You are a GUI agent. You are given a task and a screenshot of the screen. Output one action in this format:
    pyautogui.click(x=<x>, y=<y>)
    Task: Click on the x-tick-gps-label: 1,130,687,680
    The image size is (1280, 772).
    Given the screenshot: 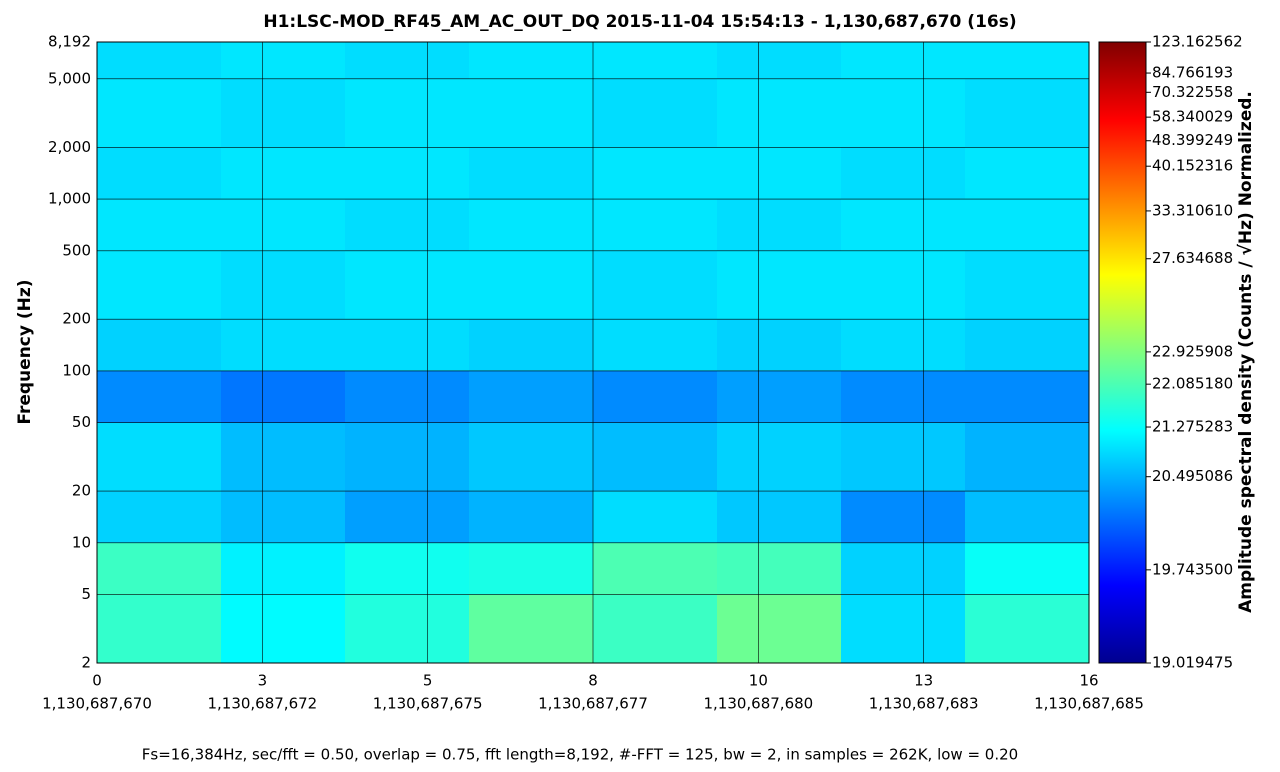 What is the action you would take?
    pyautogui.click(x=758, y=704)
    